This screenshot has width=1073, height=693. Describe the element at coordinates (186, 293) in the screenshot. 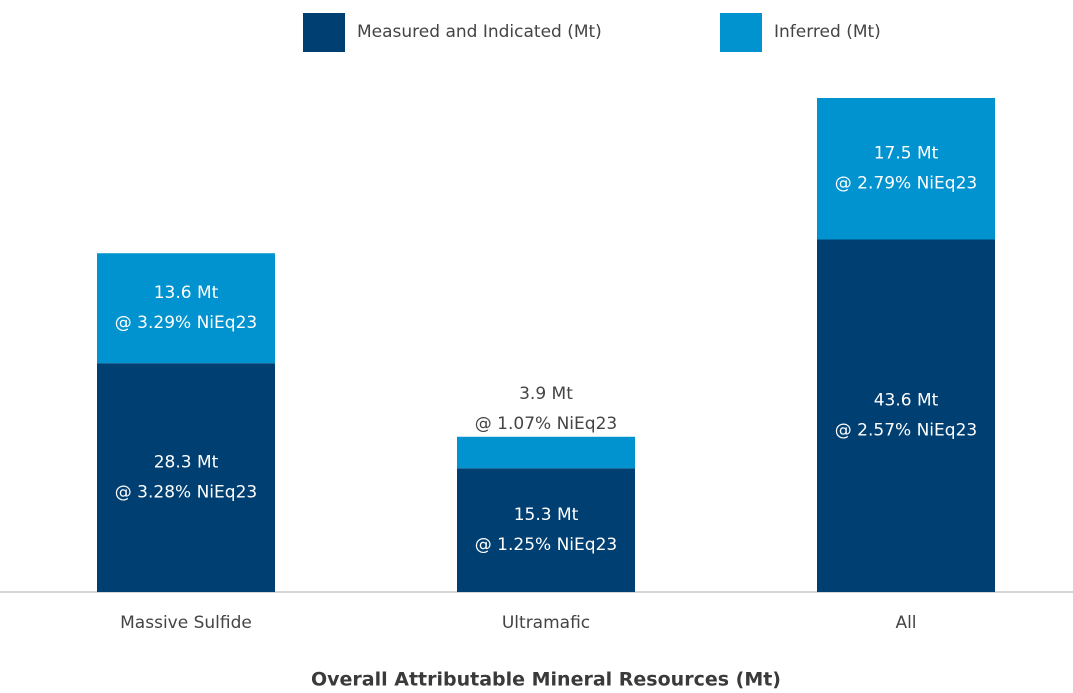

I see `value-label: 13.6 Mt` at that location.